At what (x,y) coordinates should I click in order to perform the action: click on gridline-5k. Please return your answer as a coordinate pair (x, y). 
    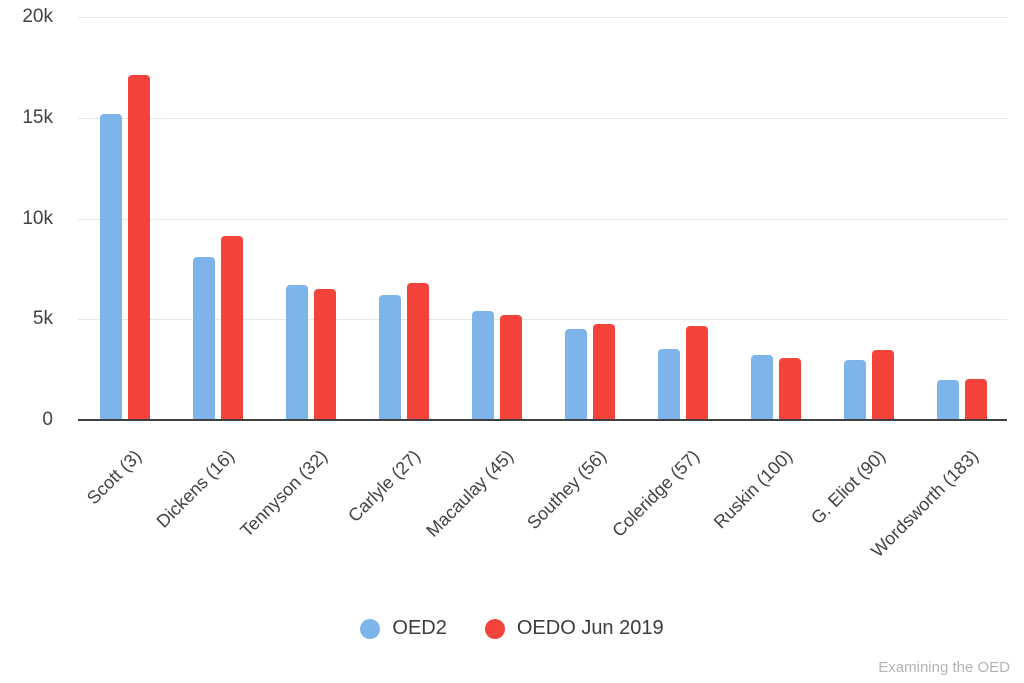
    Looking at the image, I should click on (542, 320).